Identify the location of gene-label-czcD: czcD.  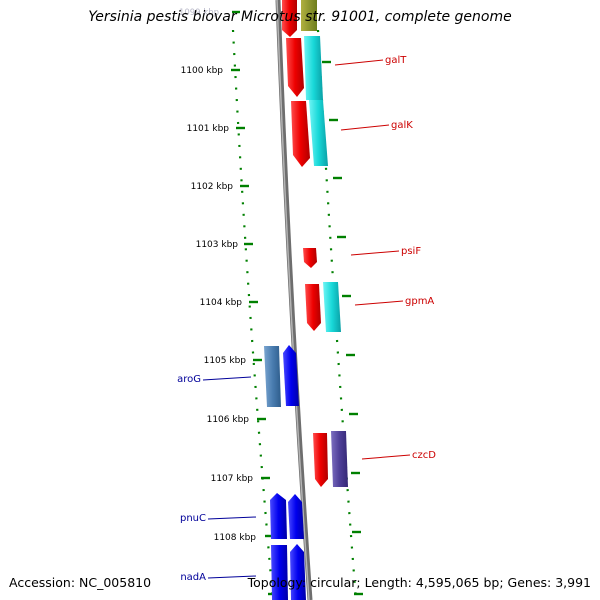
(424, 455).